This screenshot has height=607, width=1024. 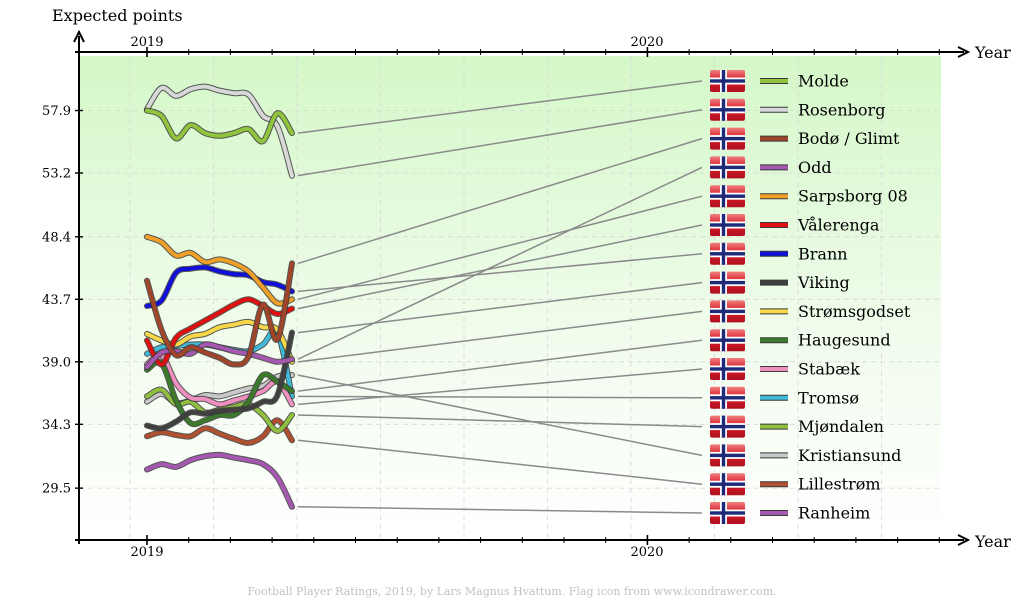 What do you see at coordinates (844, 340) in the screenshot?
I see `legend-label-9: Haugesund` at bounding box center [844, 340].